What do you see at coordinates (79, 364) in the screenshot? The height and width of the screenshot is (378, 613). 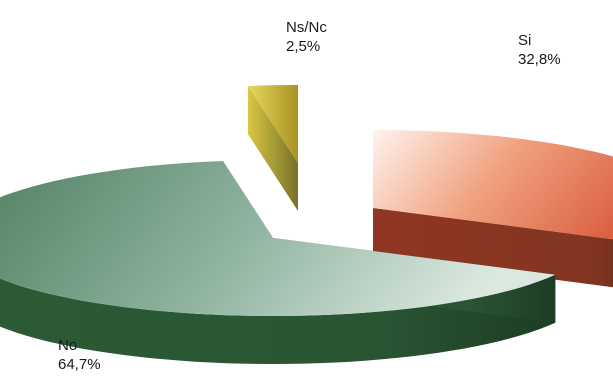 I see `slice-value-no: 64,7%` at bounding box center [79, 364].